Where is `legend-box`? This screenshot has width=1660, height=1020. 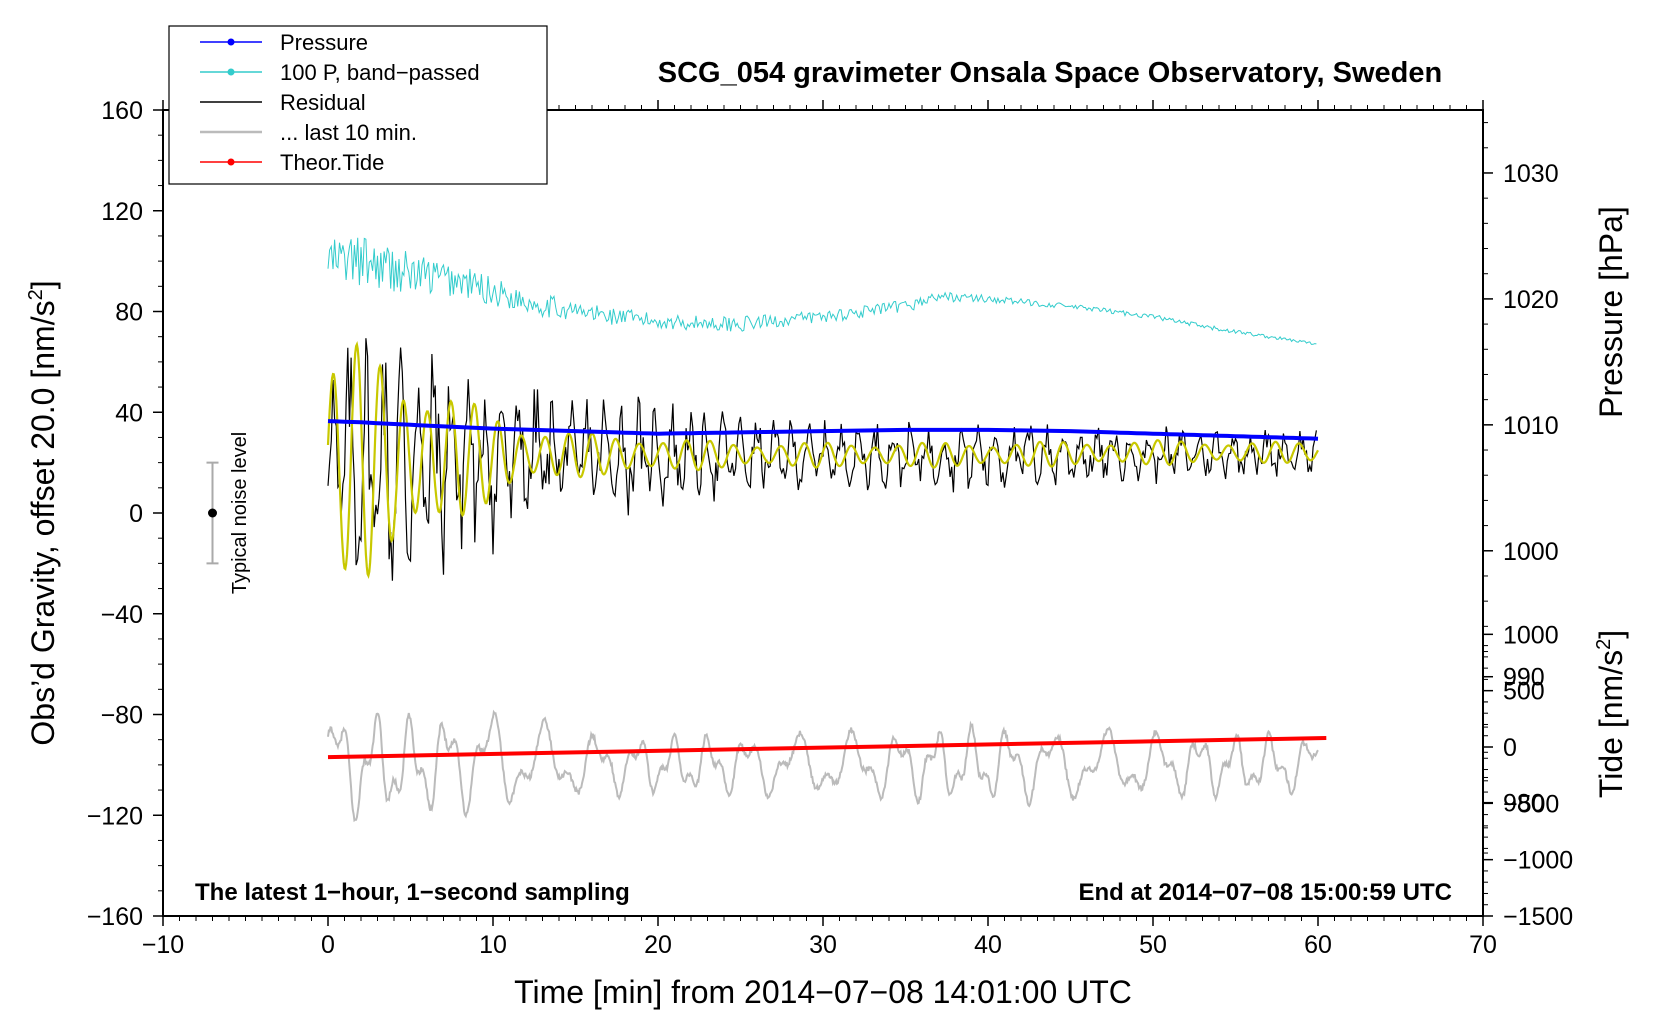 legend-box is located at coordinates (358, 105).